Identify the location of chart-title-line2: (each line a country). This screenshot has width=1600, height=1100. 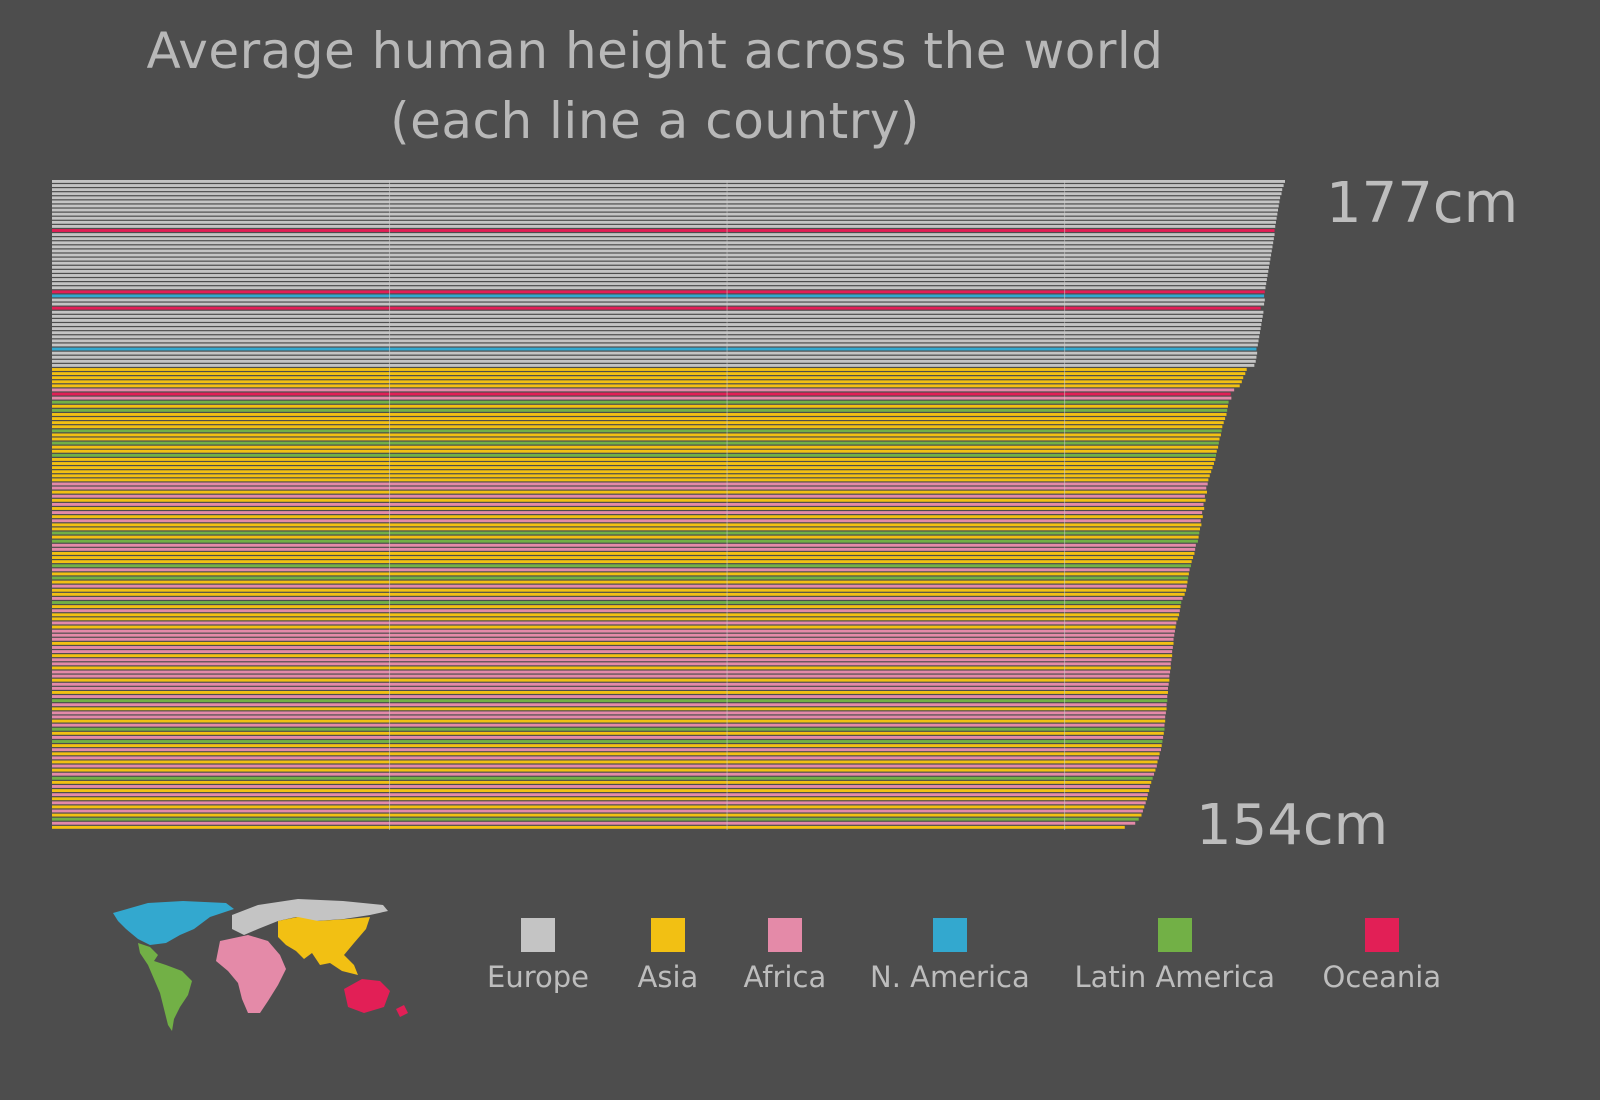
(655, 121).